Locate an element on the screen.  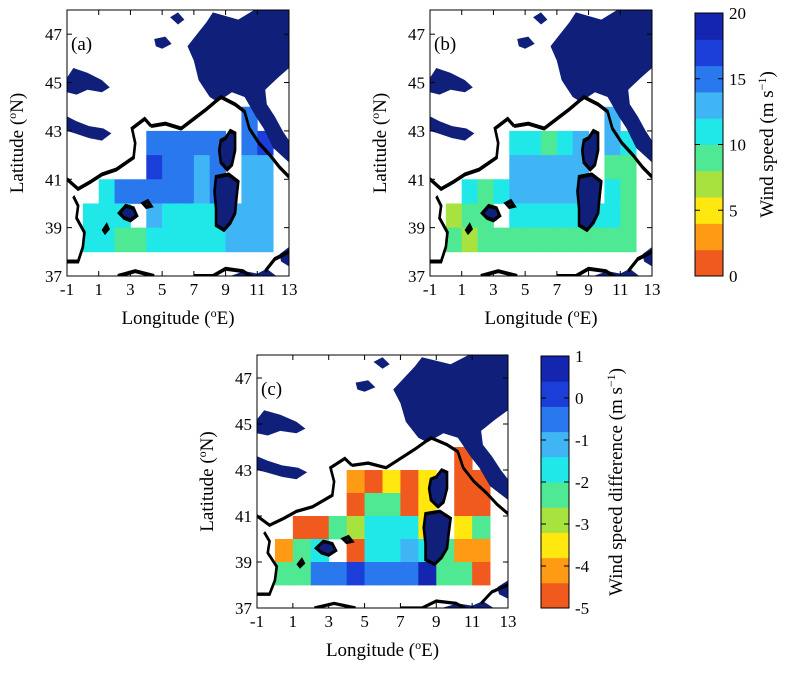
colorbar-tick-label: -2 is located at coordinates (582, 482).